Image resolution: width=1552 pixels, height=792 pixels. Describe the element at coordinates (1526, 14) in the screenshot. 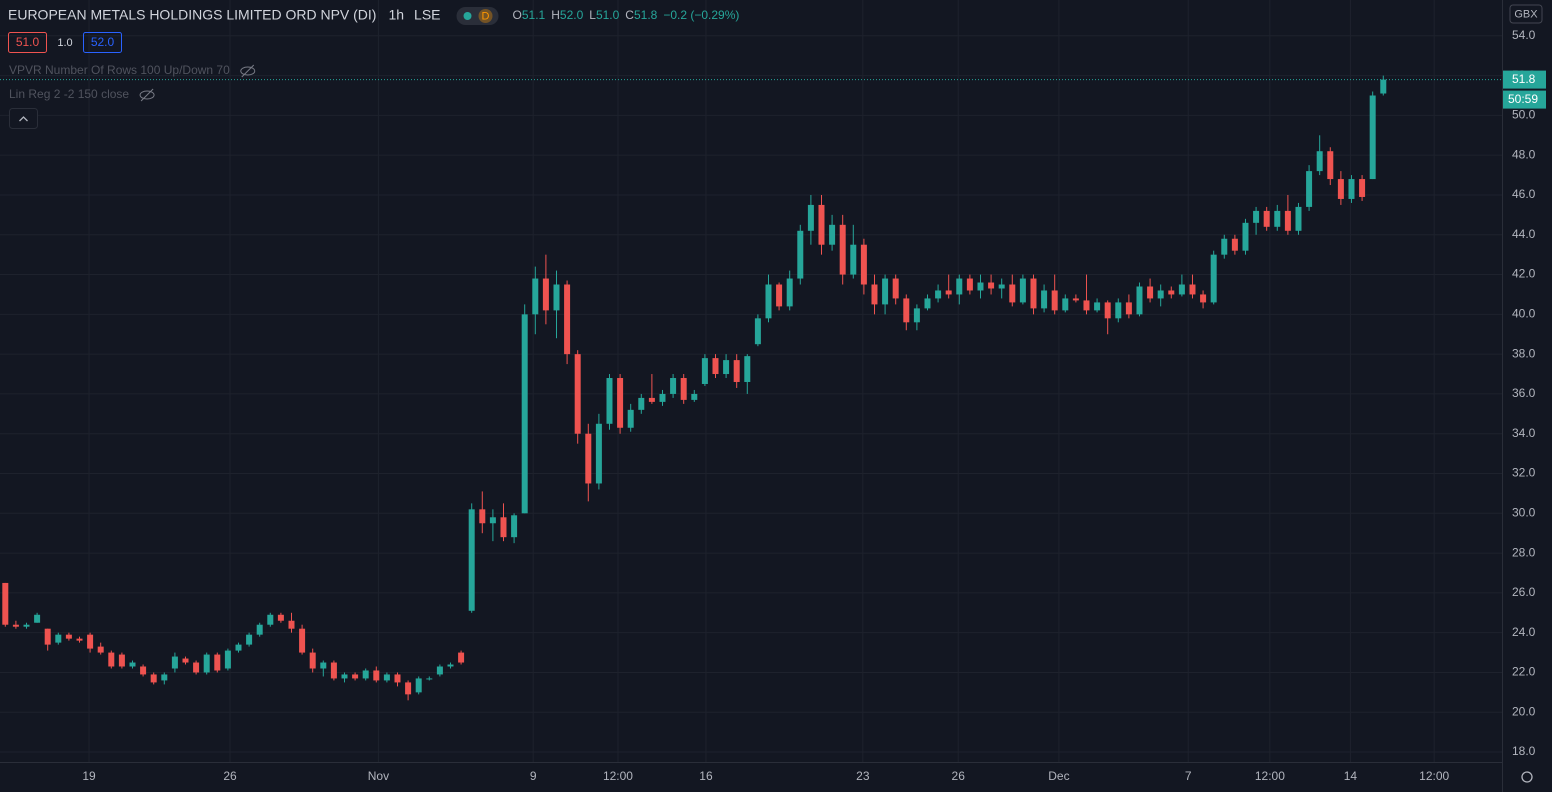

I see `currency-box` at that location.